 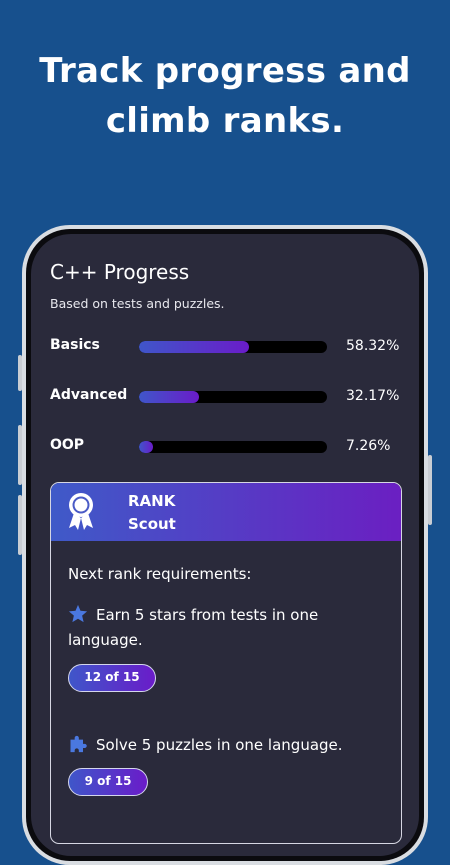 I want to click on progress-label: Advanced, so click(x=89, y=395).